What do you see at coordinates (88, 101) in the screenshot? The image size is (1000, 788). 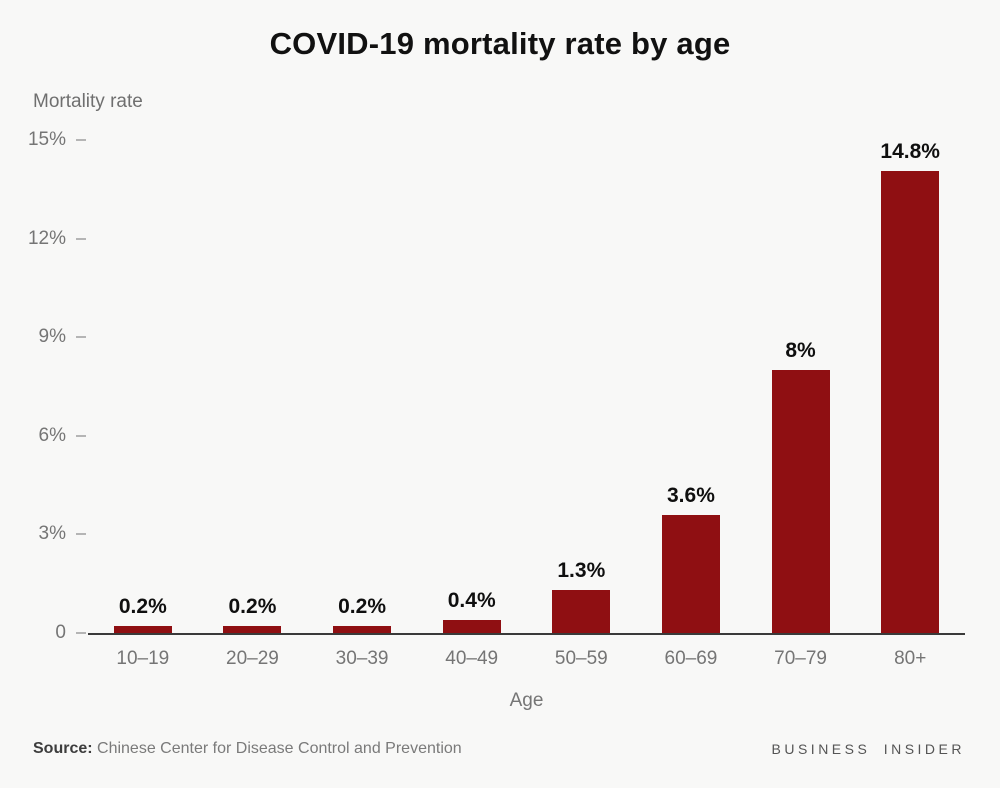 I see `y-axis-title: Mortality rate` at bounding box center [88, 101].